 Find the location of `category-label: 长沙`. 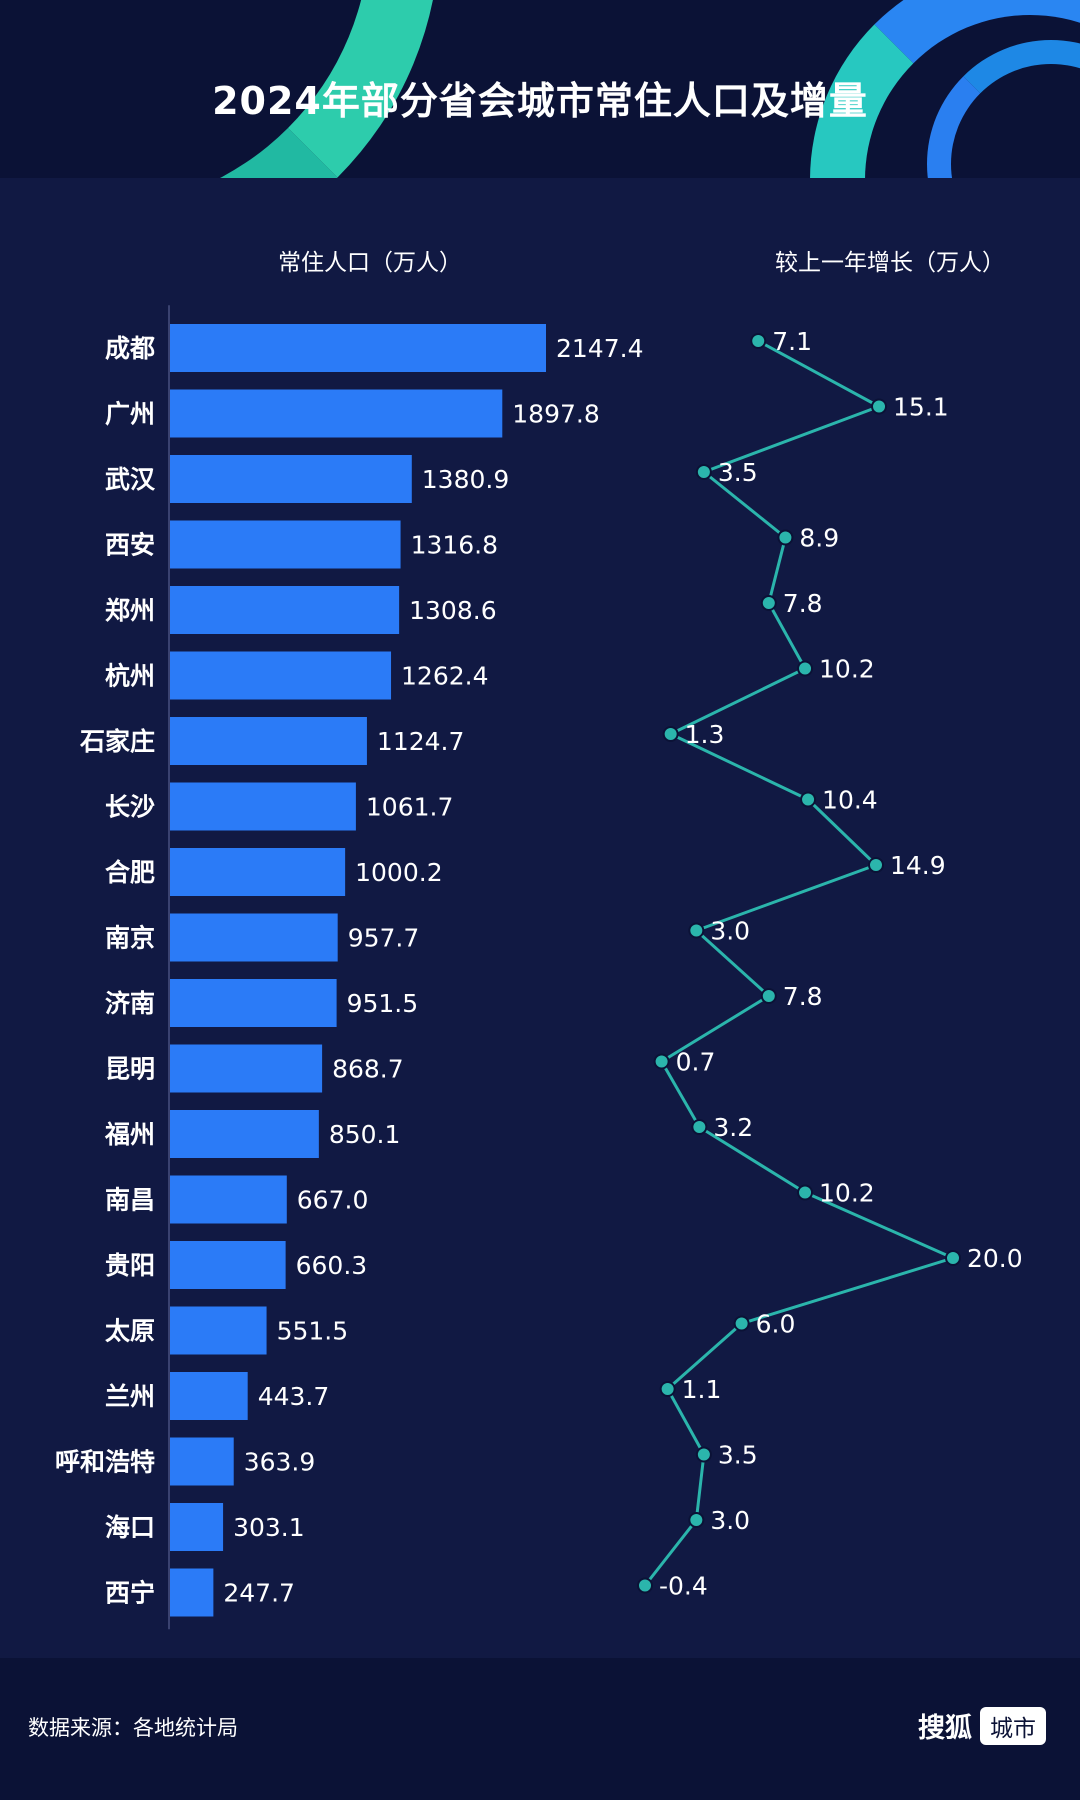

category-label: 长沙 is located at coordinates (130, 807).